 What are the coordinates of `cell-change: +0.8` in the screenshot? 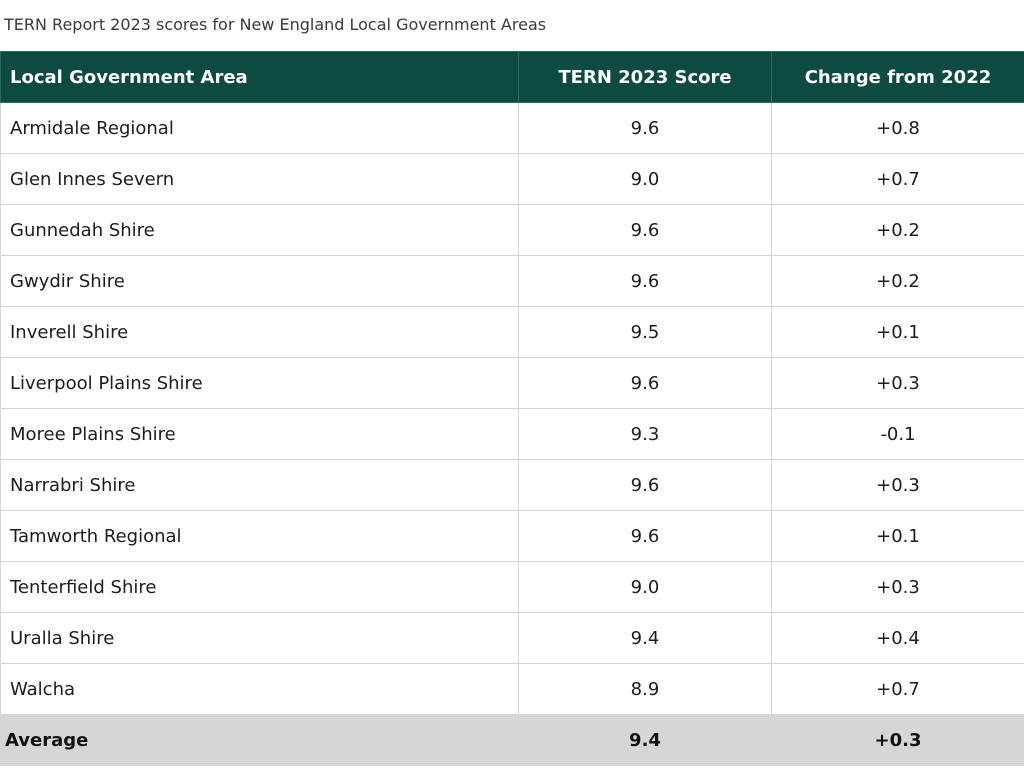 It's located at (897, 128).